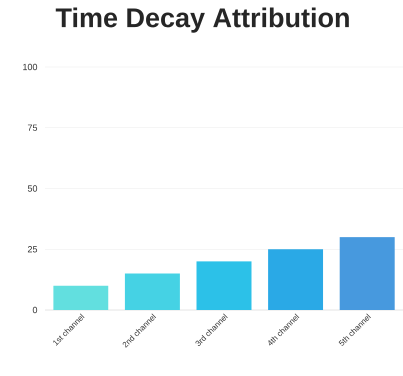 The image size is (403, 376). I want to click on y-tick-label: 50, so click(33, 188).